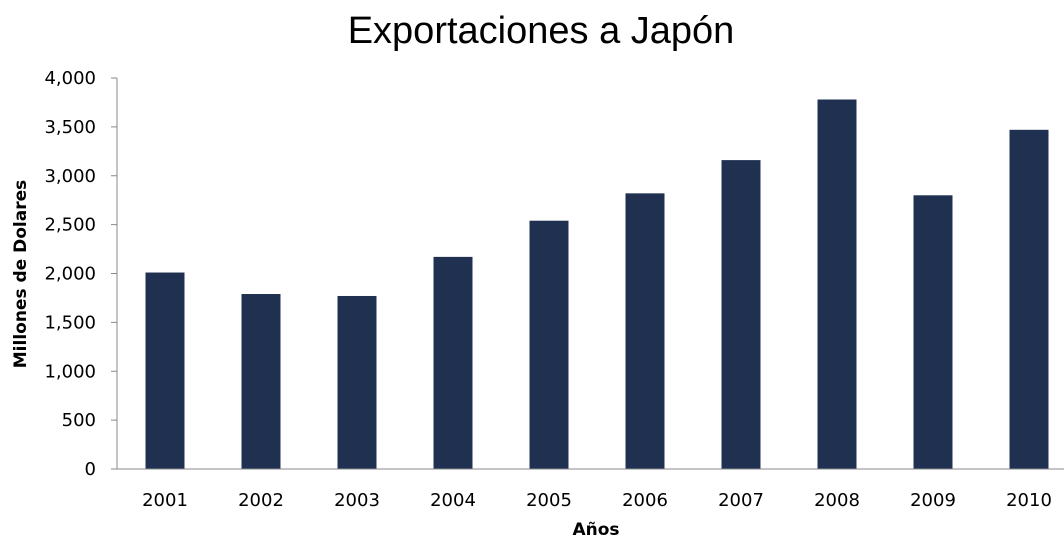  I want to click on x-tick-label: 2006, so click(645, 500).